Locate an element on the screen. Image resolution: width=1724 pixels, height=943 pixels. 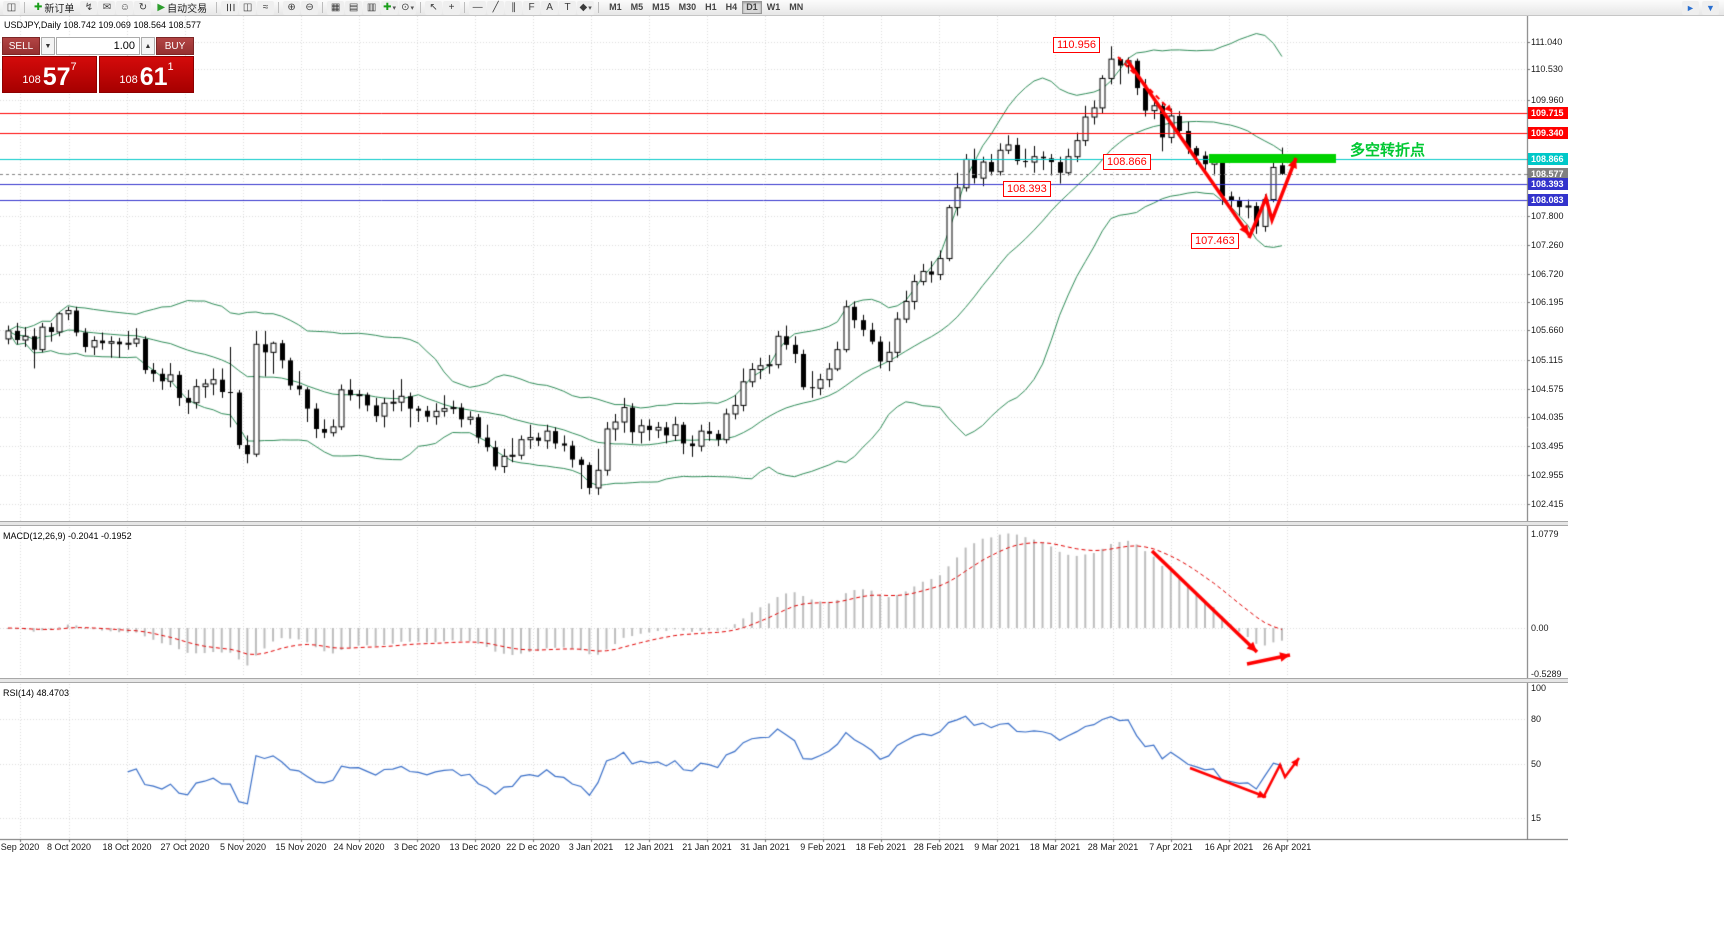
timeframe-m30: M30 is located at coordinates (688, 7).